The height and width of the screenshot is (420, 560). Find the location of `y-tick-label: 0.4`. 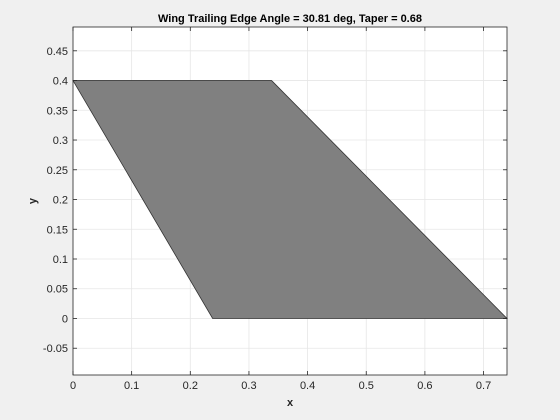

y-tick-label: 0.4 is located at coordinates (60, 82).